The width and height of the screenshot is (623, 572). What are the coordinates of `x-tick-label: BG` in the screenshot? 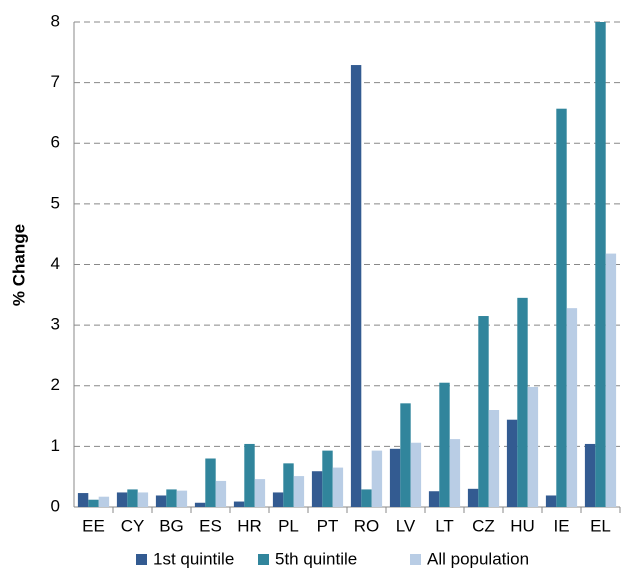 It's located at (171, 525).